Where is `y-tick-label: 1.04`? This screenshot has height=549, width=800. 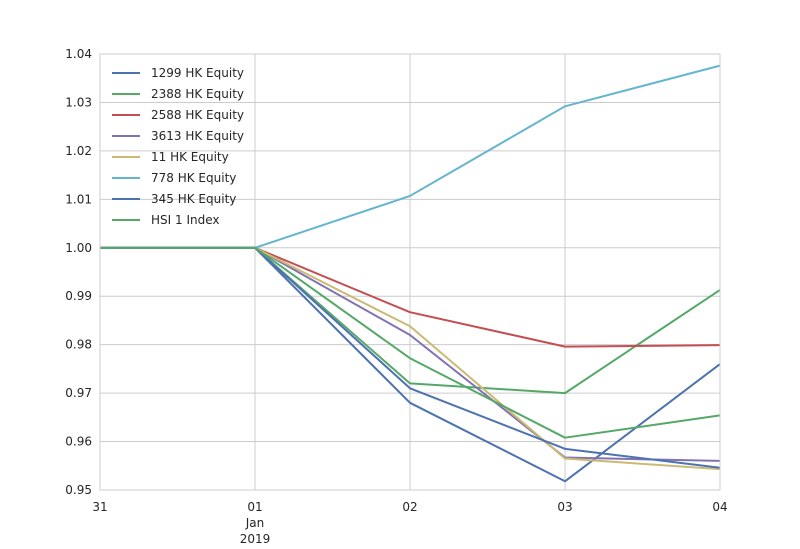 y-tick-label: 1.04 is located at coordinates (78, 54).